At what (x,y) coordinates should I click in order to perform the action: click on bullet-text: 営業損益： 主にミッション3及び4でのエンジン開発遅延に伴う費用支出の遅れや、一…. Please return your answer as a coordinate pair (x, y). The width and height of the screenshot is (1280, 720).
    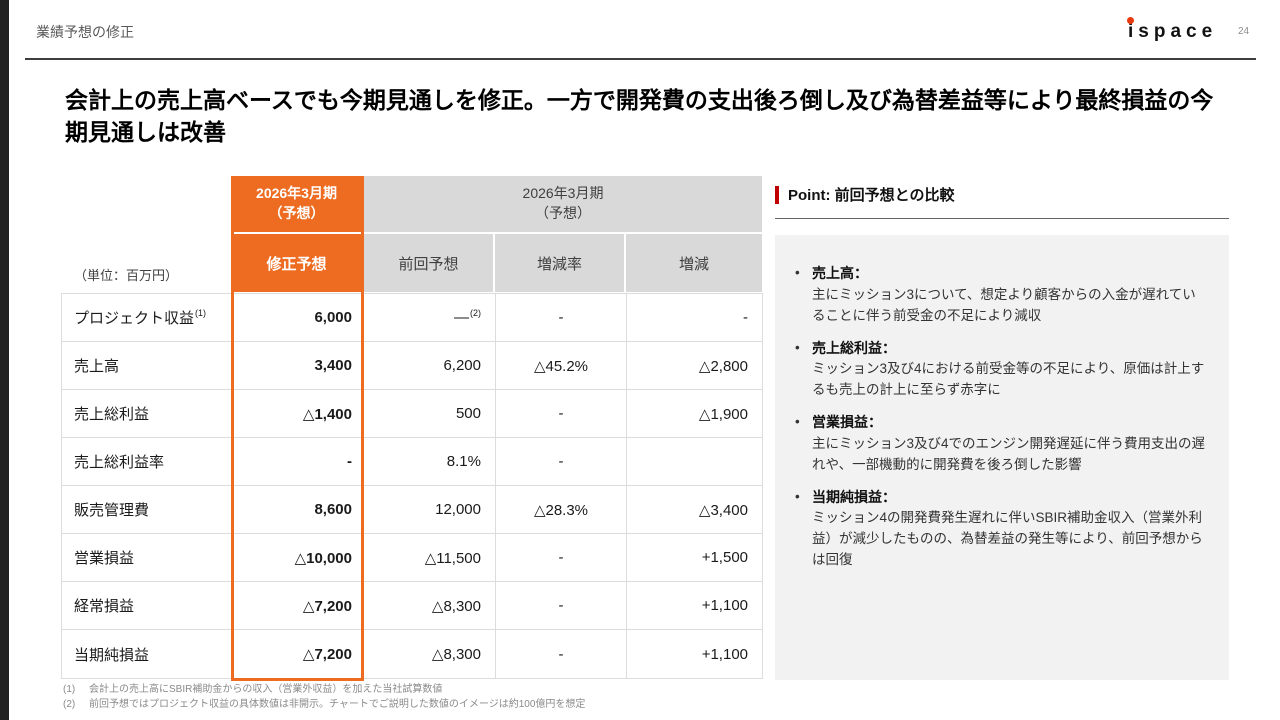
    Looking at the image, I should click on (1009, 444).